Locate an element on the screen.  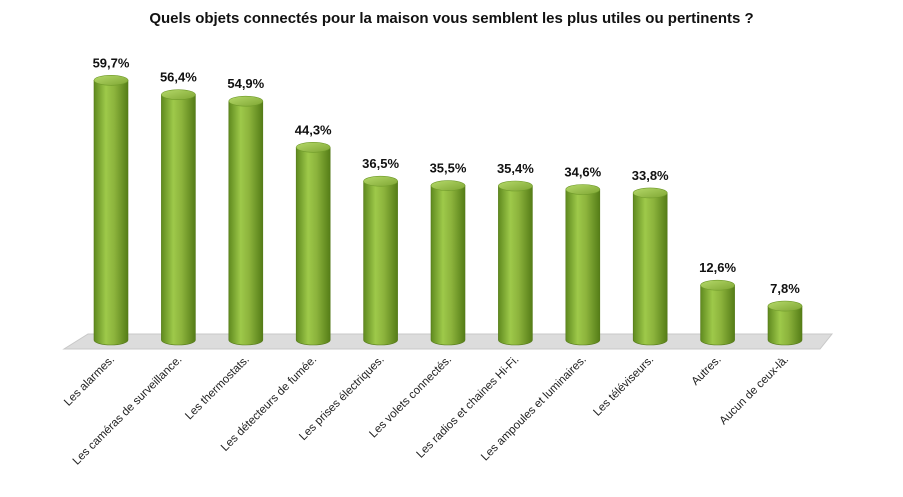
value-label-2: 56,4% is located at coordinates (178, 77).